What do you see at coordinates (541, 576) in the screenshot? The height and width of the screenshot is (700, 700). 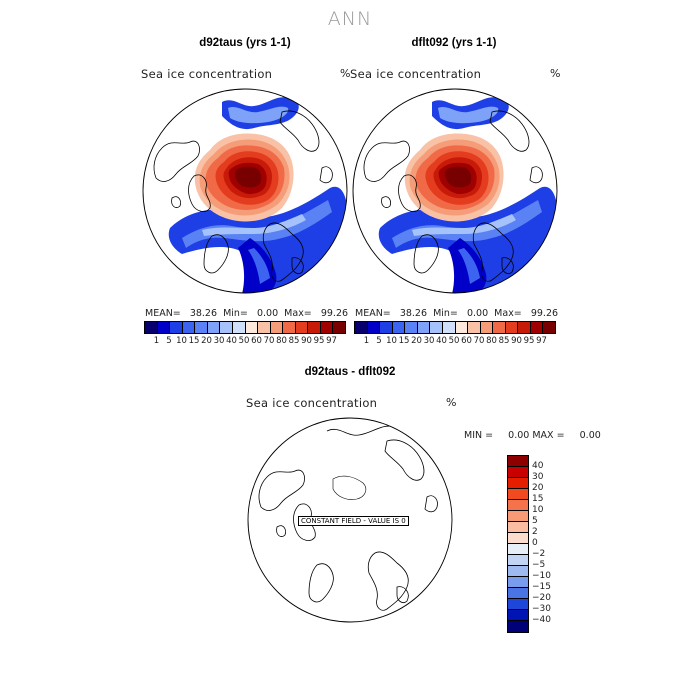 I see `colorbar-tick-label: −10` at bounding box center [541, 576].